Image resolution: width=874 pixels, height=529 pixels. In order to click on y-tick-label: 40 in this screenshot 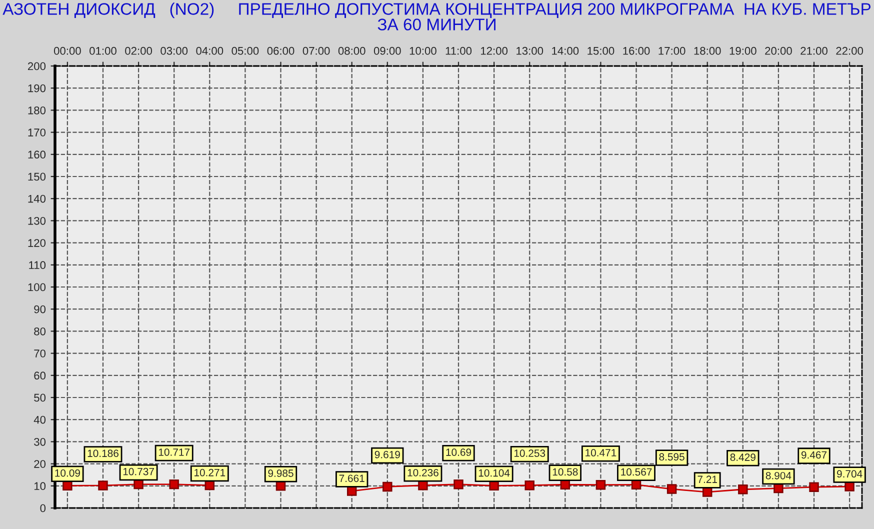, I will do `click(40, 420)`.